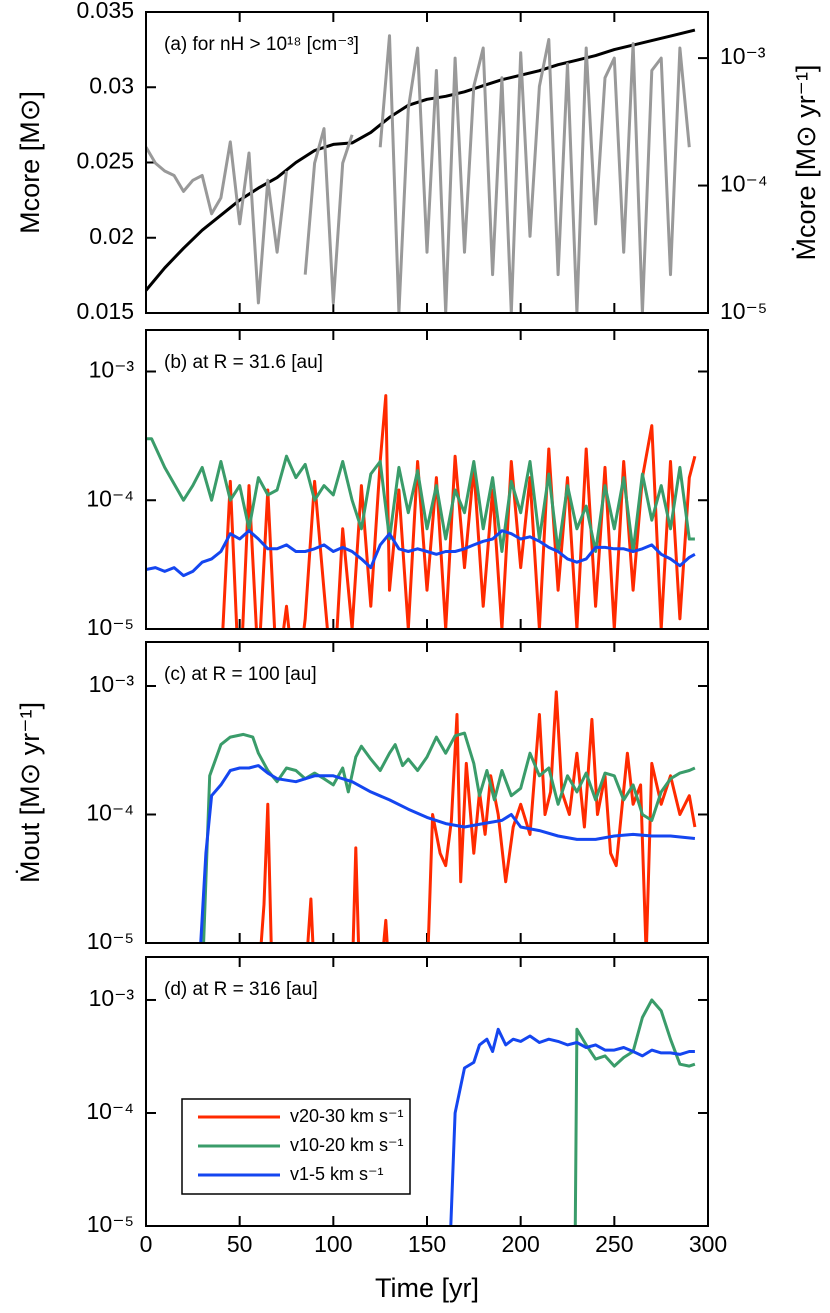 The image size is (830, 1313). What do you see at coordinates (427, 1091) in the screenshot?
I see `plot-frame` at bounding box center [427, 1091].